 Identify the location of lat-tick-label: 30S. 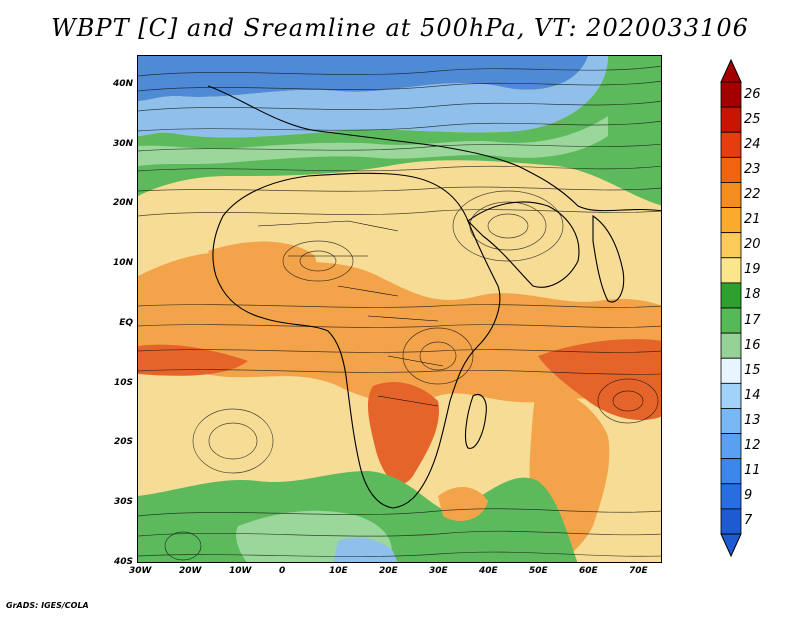
(123, 502).